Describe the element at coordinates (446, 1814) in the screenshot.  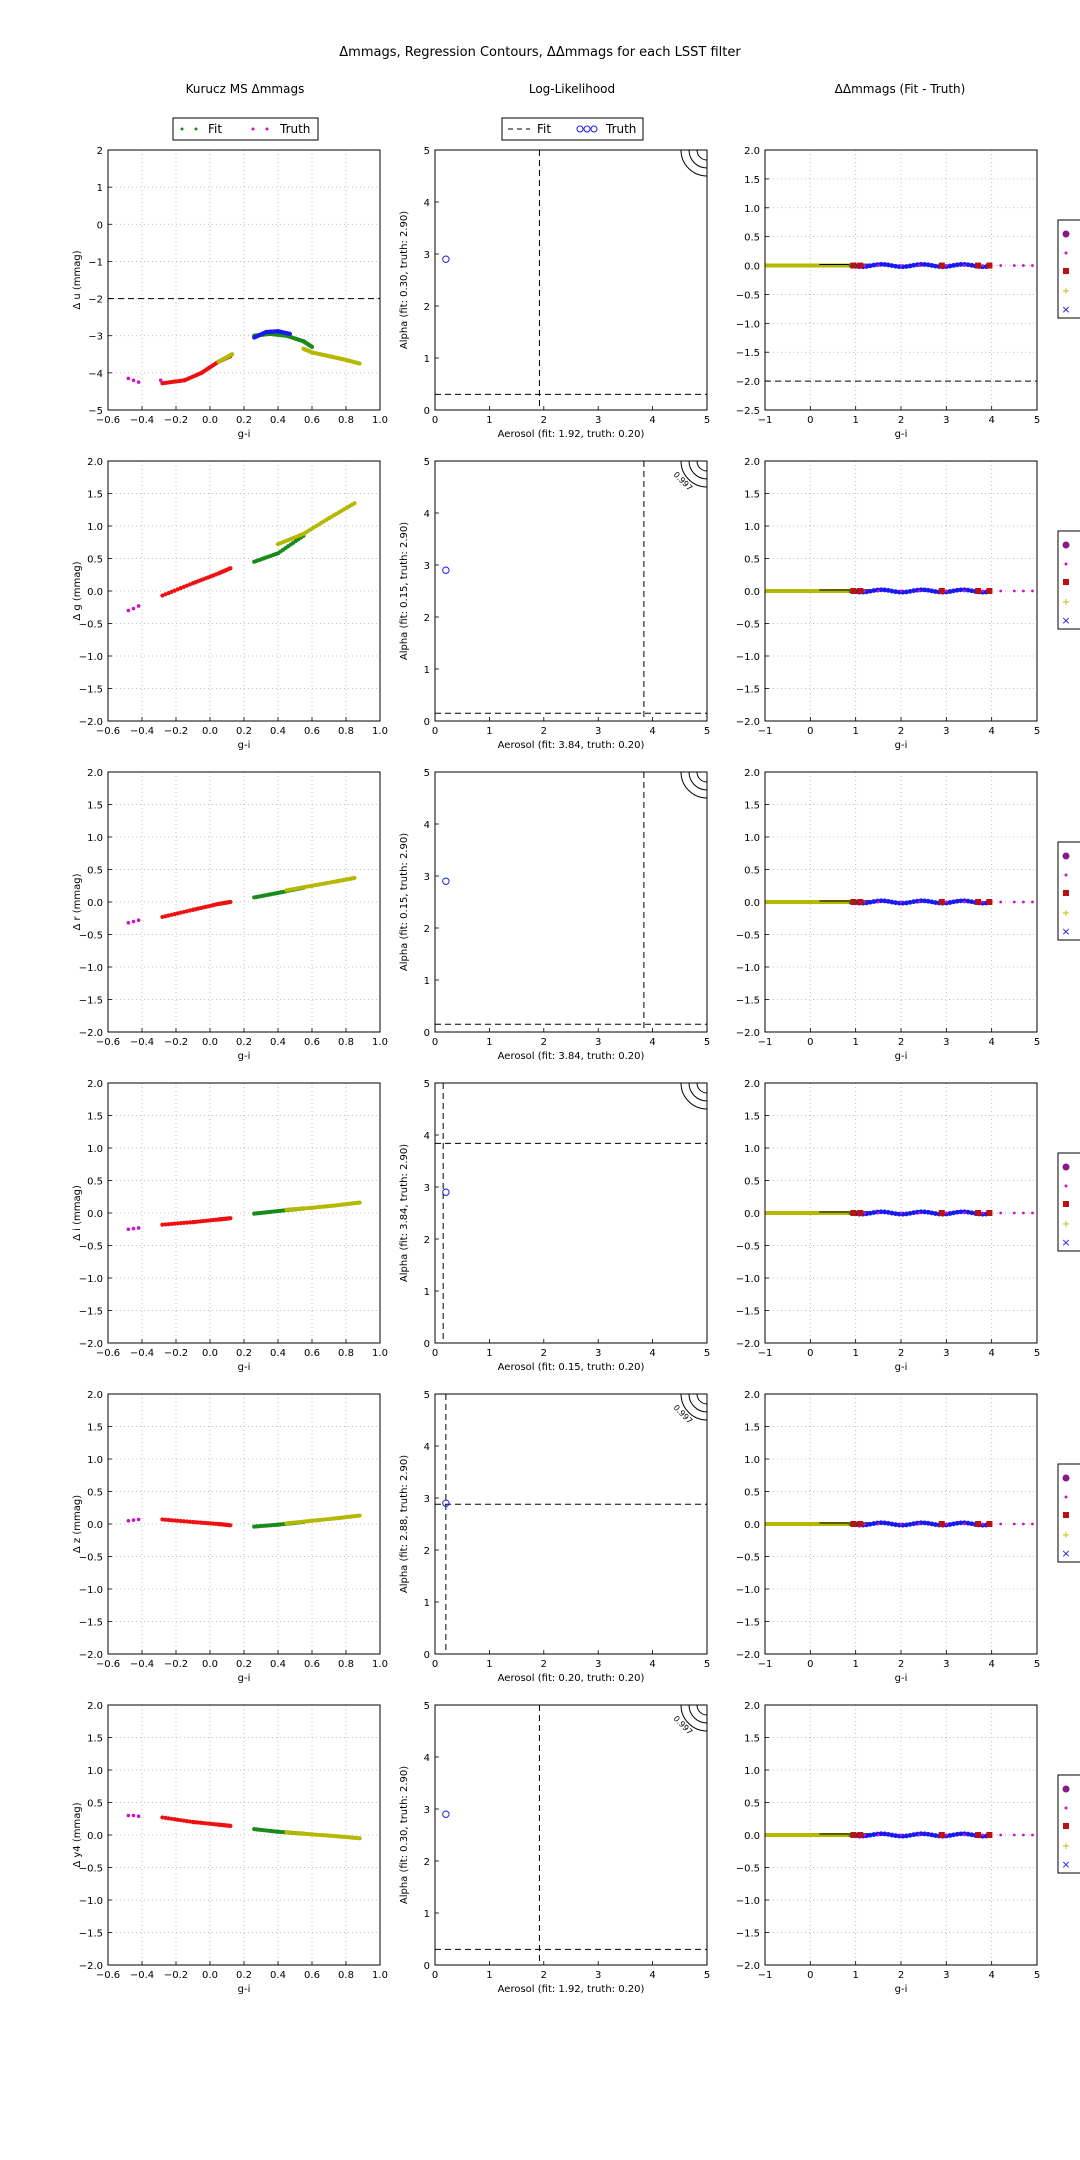
I see `truth-marker` at that location.